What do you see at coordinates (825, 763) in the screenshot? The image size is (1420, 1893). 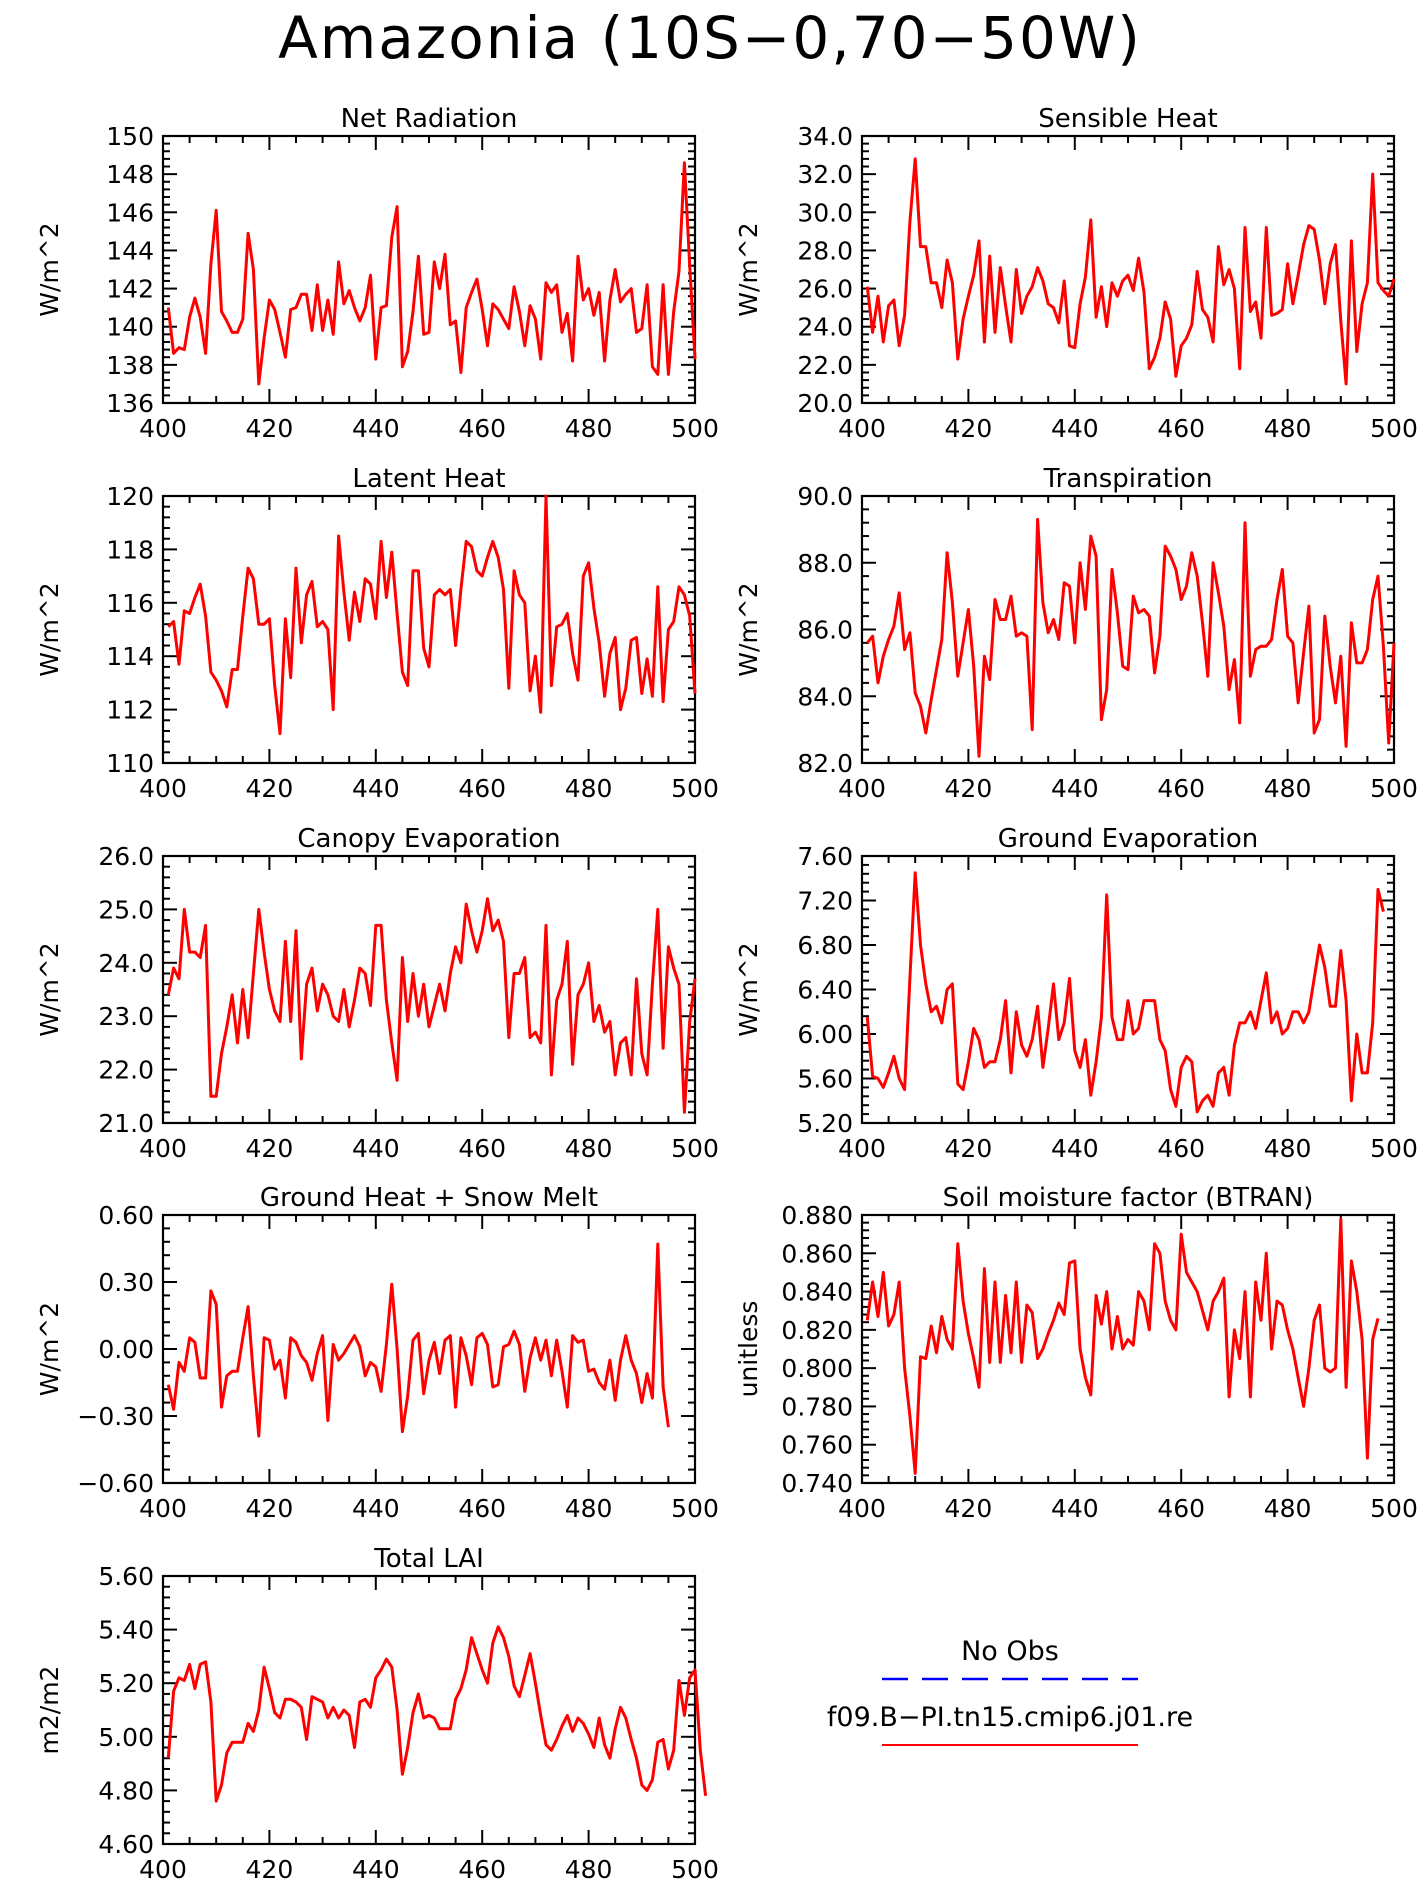 I see `y-tick-label: 82.0` at bounding box center [825, 763].